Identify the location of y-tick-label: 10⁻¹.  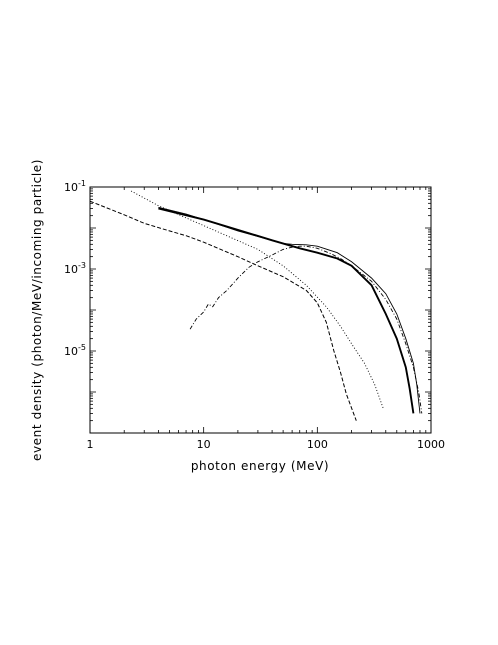
(75, 186).